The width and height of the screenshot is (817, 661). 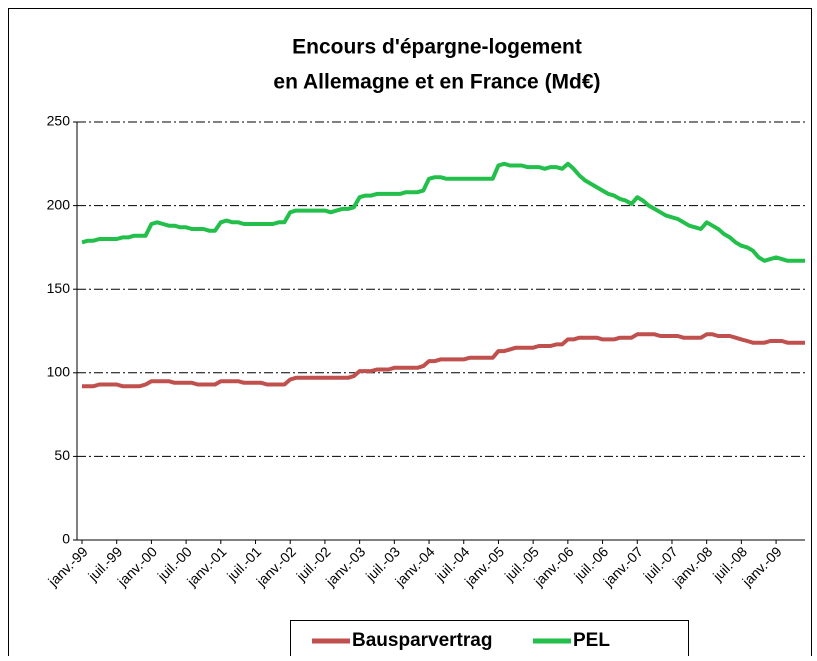 What do you see at coordinates (591, 640) in the screenshot?
I see `legend-label: PEL` at bounding box center [591, 640].